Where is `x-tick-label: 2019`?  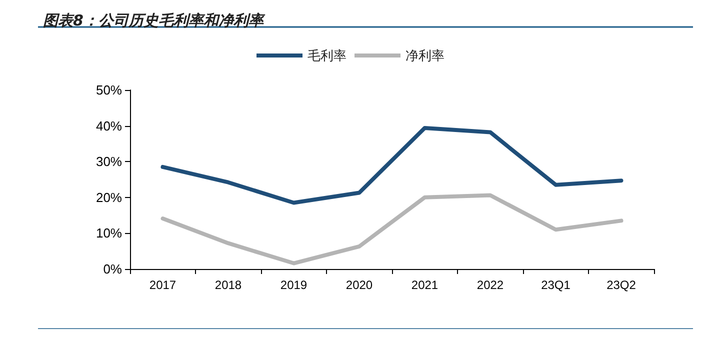 x-tick-label: 2019 is located at coordinates (294, 285).